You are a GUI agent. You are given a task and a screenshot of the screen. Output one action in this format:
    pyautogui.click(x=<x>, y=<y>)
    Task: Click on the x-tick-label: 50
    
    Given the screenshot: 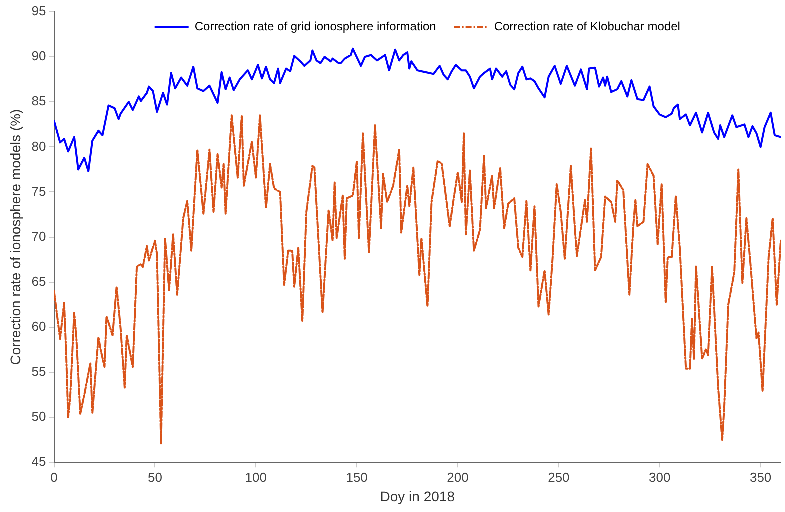 What is the action you would take?
    pyautogui.click(x=155, y=477)
    